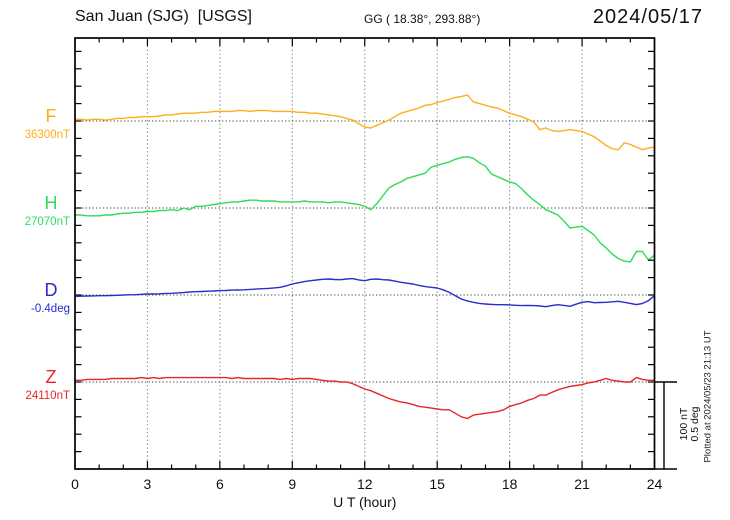 This screenshot has height=520, width=730. Describe the element at coordinates (75, 484) in the screenshot. I see `x-tick-label-0: 0` at that location.